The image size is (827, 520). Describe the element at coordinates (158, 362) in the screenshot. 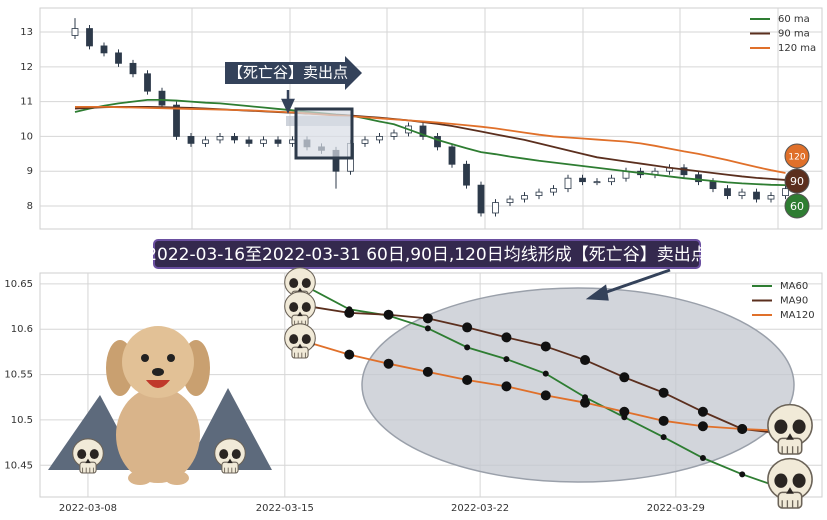

I see `dog-head` at that location.